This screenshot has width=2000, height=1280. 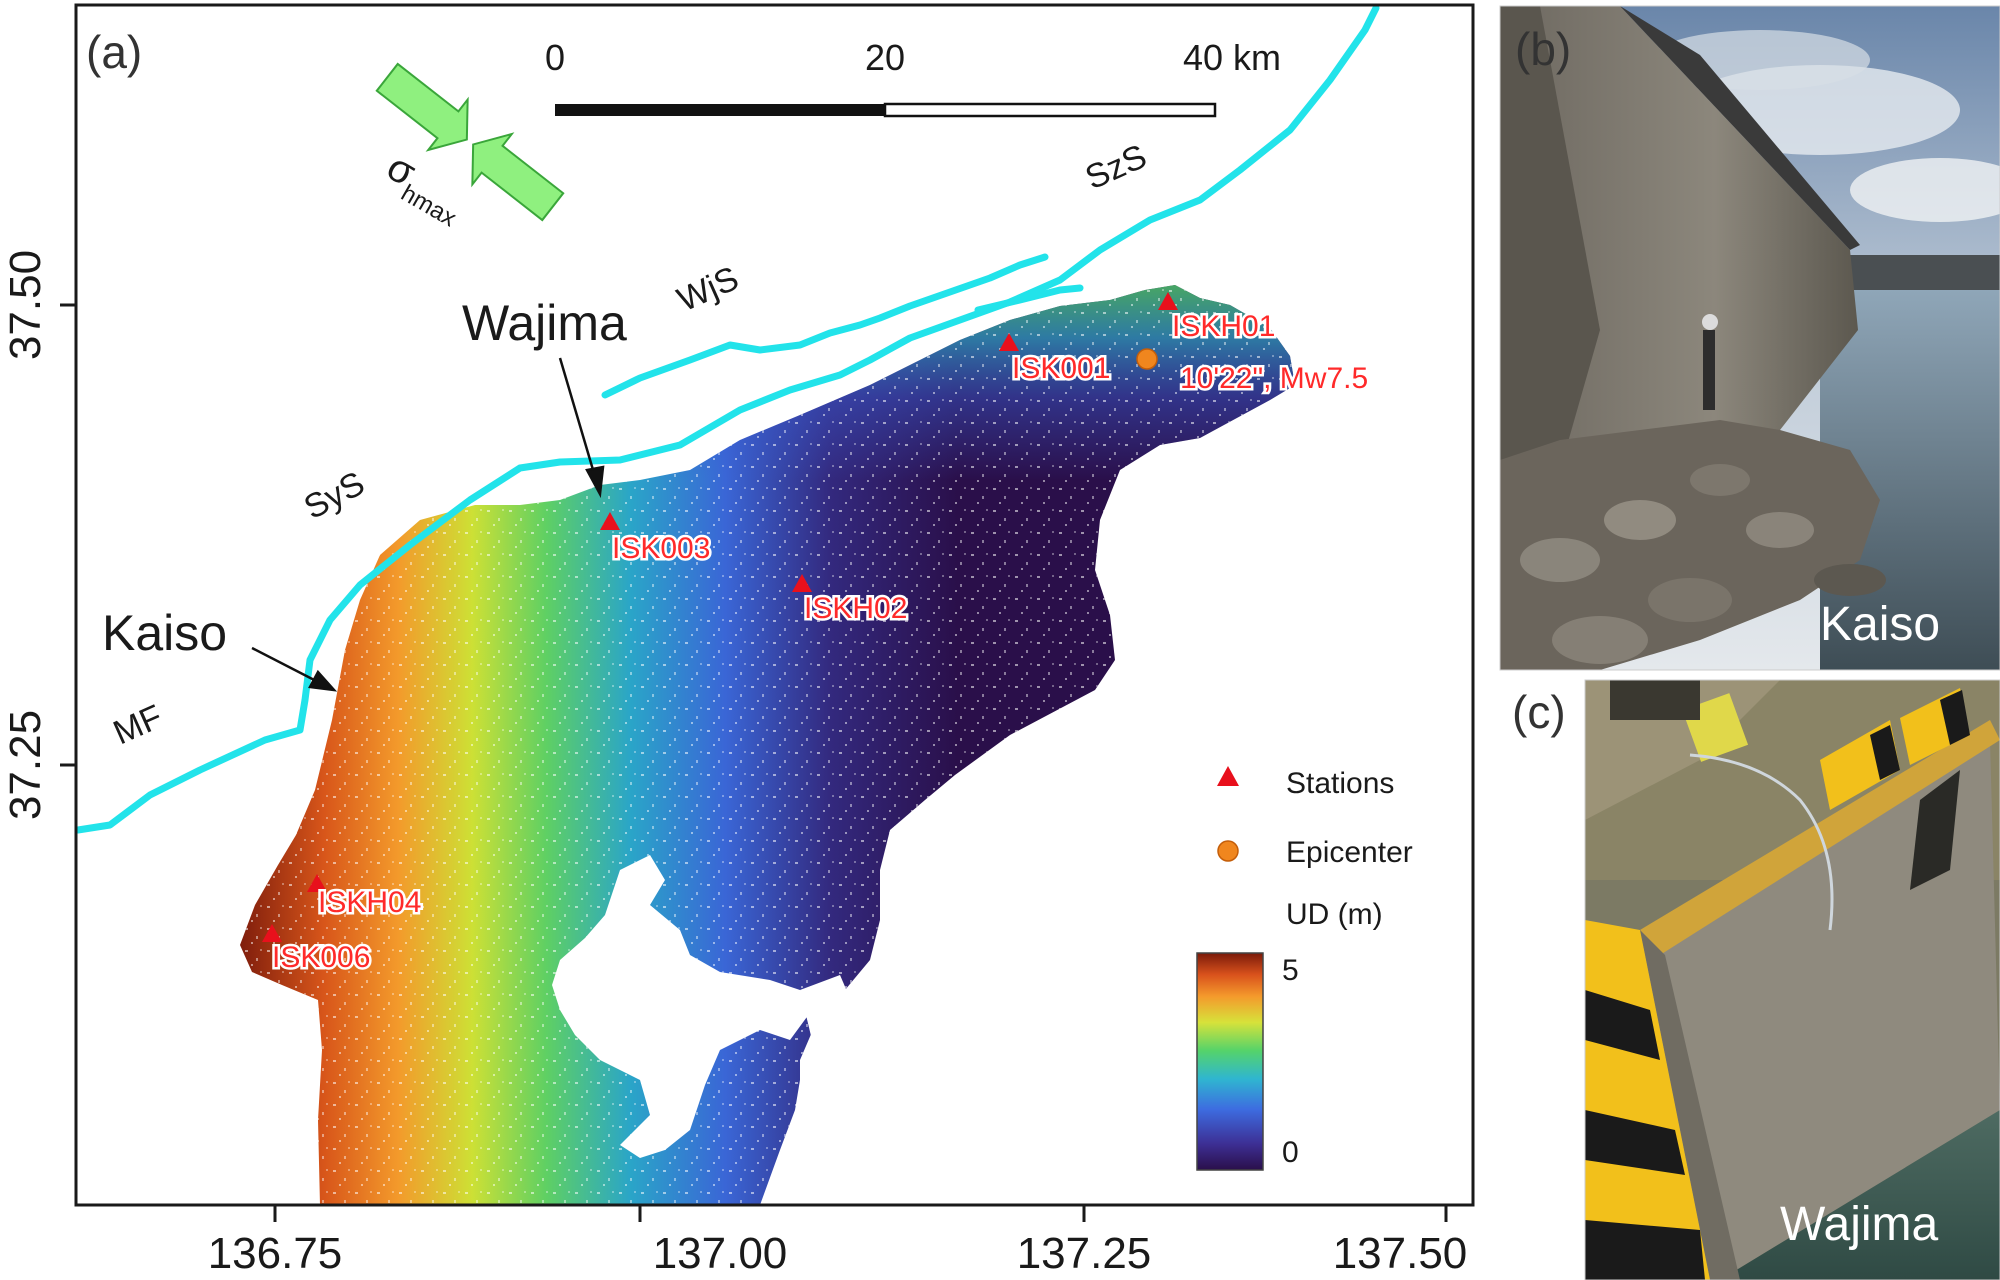 What do you see at coordinates (1061, 368) in the screenshot?
I see `station-label: ISK001` at bounding box center [1061, 368].